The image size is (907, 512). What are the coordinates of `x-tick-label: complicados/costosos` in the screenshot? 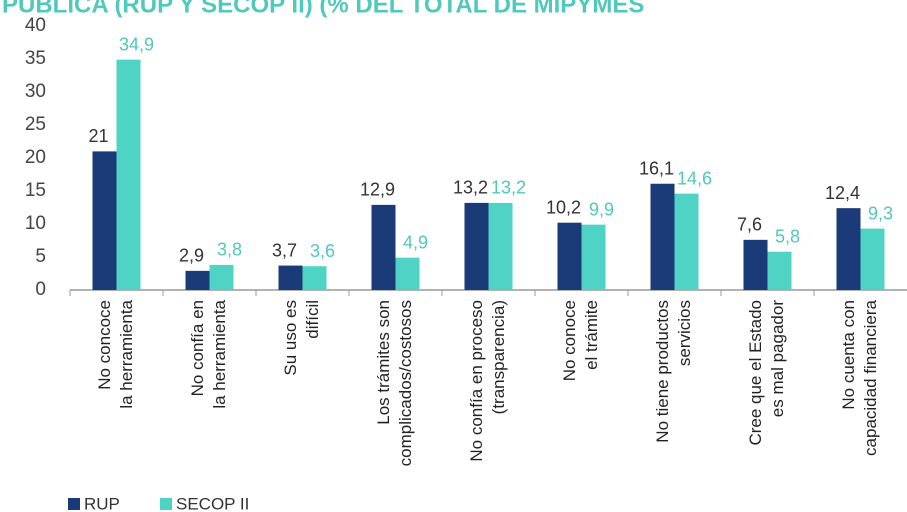 It's located at (405, 383).